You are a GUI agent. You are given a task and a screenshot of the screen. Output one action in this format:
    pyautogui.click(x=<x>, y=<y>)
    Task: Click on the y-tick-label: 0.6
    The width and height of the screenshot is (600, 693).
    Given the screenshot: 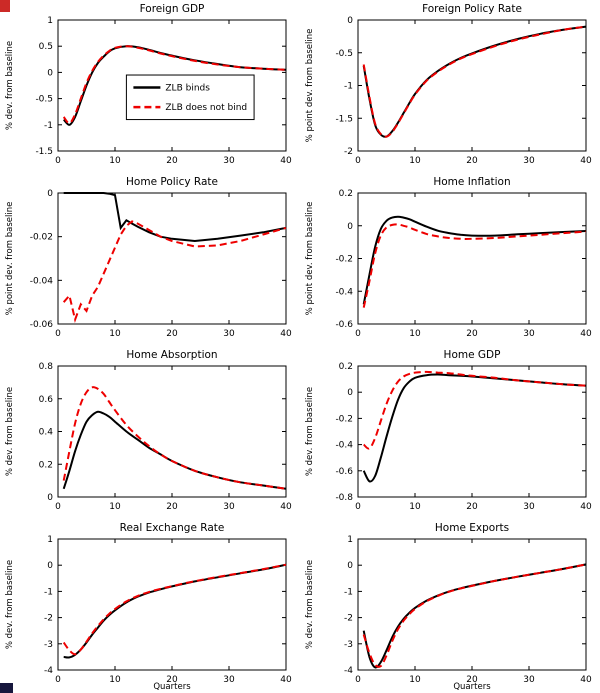 What is the action you would take?
    pyautogui.click(x=46, y=400)
    